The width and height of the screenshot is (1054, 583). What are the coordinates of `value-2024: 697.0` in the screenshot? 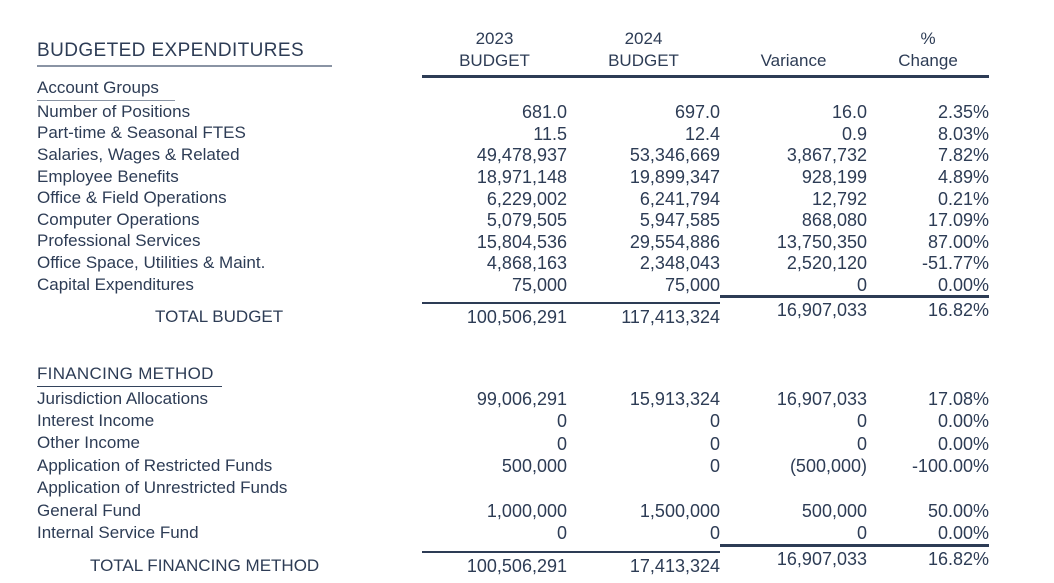 It's located at (697, 112).